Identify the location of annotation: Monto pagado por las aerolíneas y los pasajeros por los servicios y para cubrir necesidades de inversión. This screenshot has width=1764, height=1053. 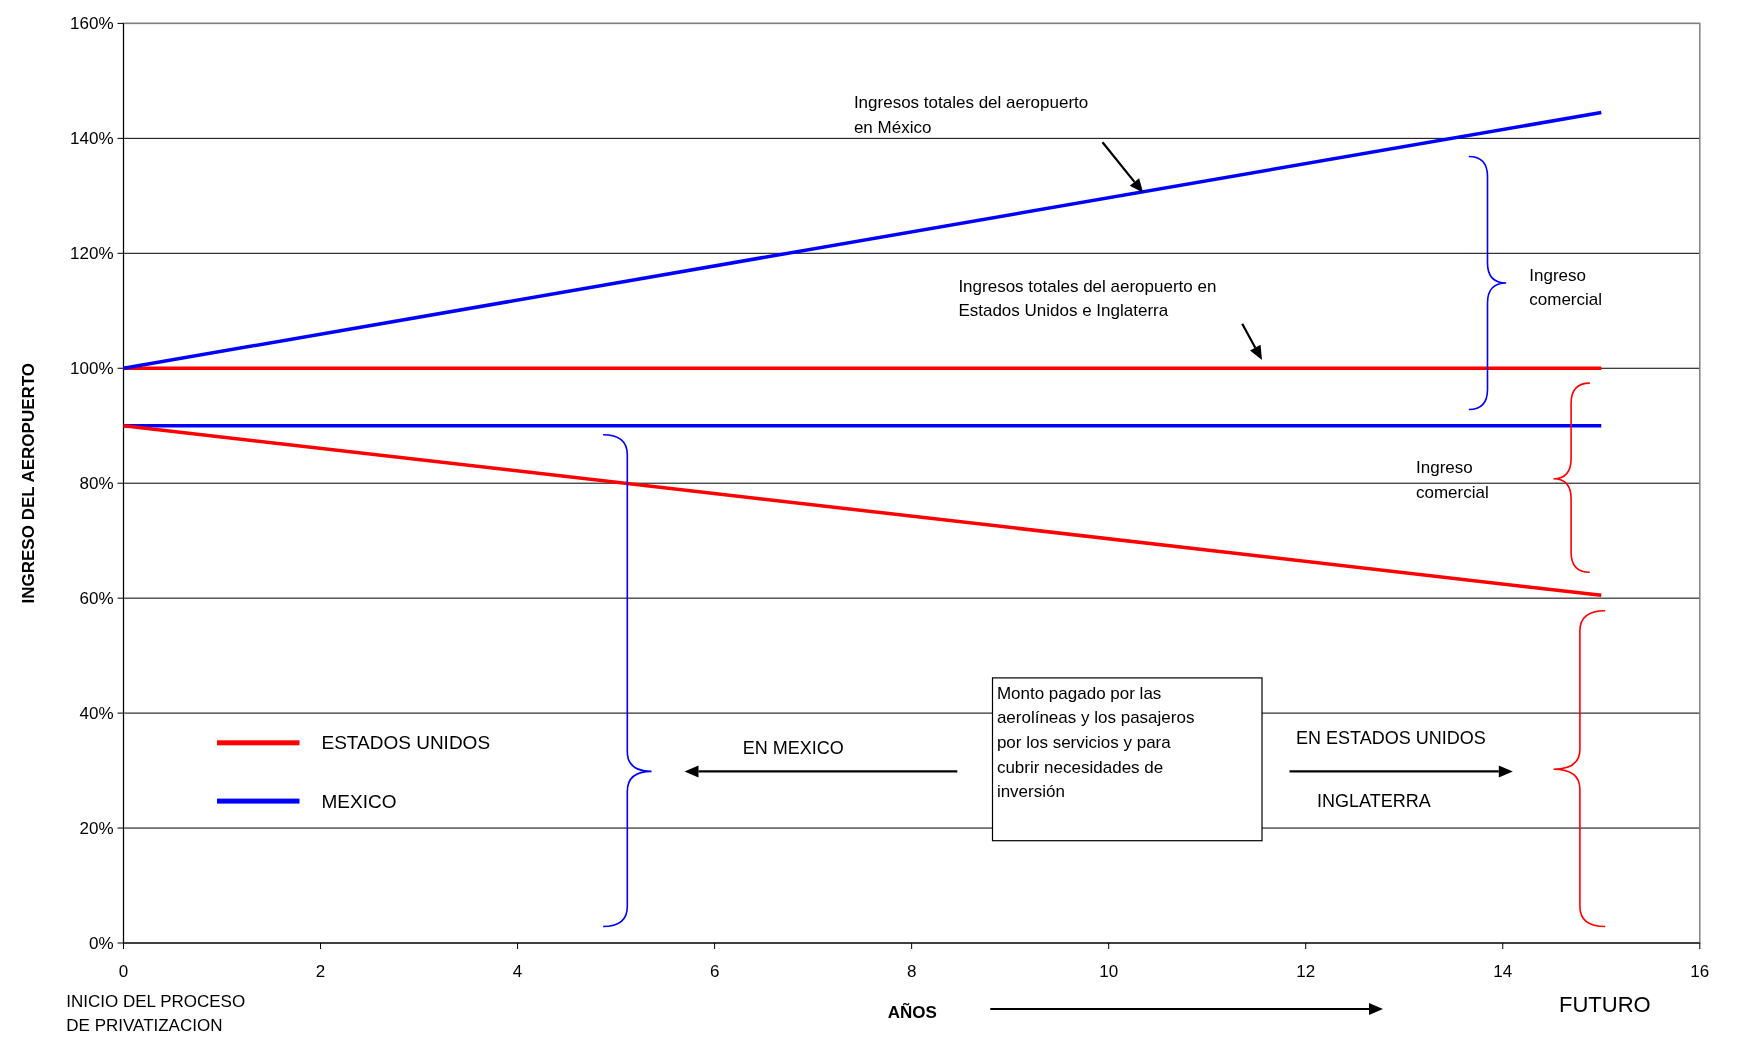
(1095, 742).